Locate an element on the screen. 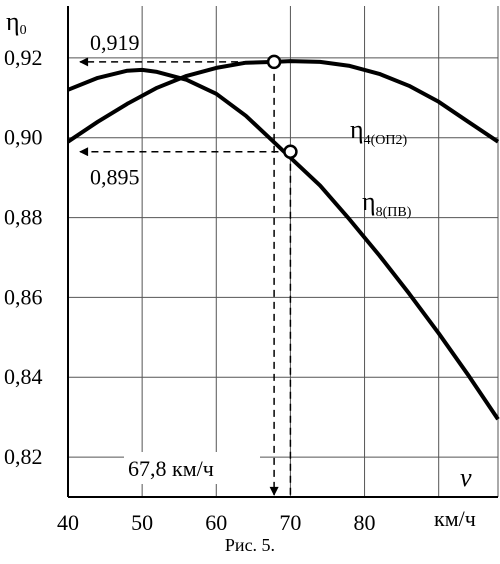 Image resolution: width=500 pixels, height=564 pixels. x-tick-label: 50 is located at coordinates (142, 522).